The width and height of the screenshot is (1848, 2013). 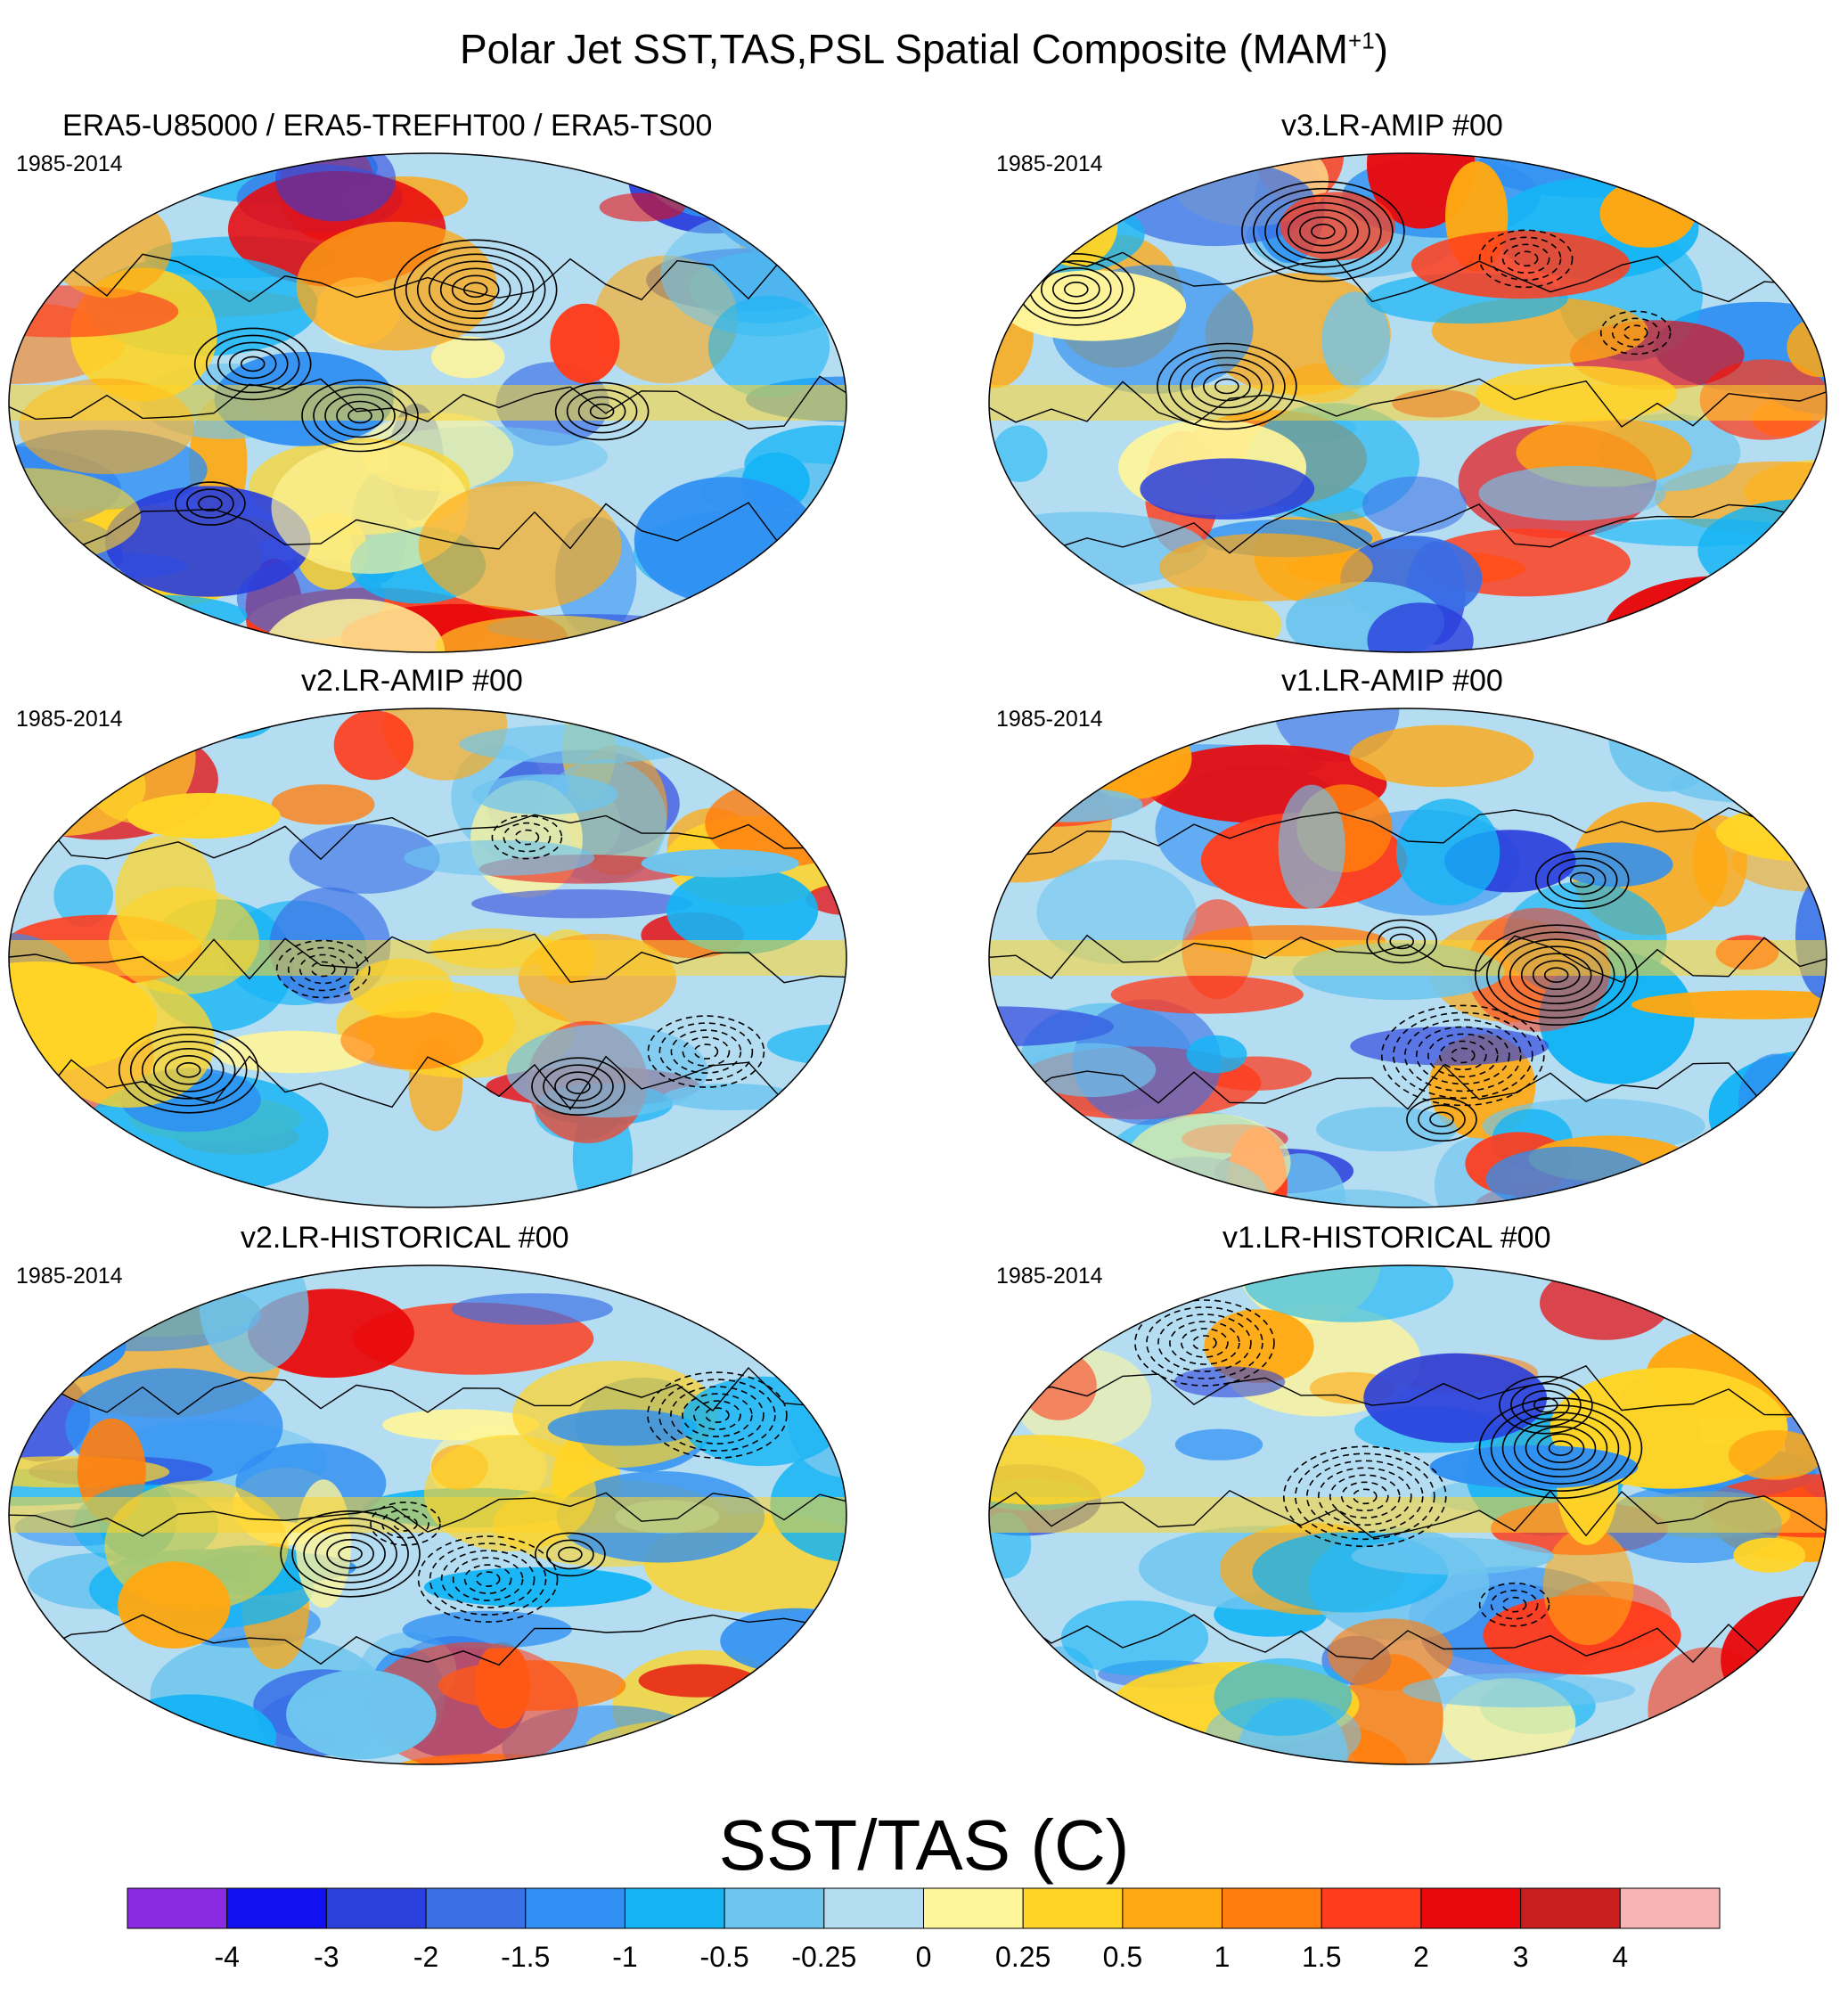 I want to click on colorbar-tick-label: -0.25, so click(x=823, y=1957).